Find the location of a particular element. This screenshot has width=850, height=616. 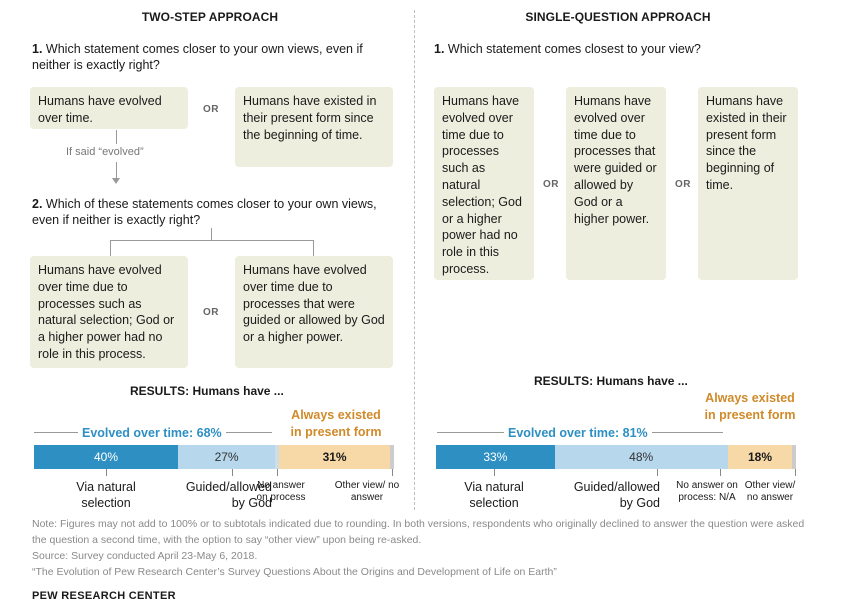

bar-segment-always: 18% is located at coordinates (760, 457).